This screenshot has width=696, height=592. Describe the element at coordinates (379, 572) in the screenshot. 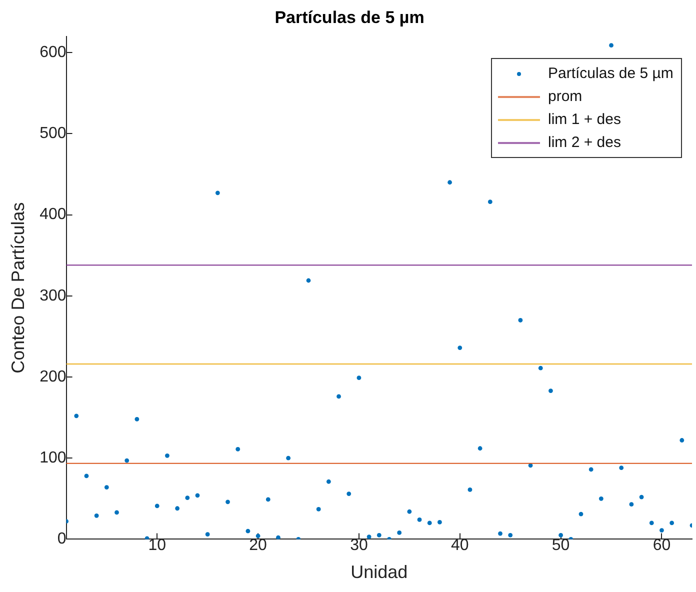

I see `x-axis-title: Unidad` at that location.